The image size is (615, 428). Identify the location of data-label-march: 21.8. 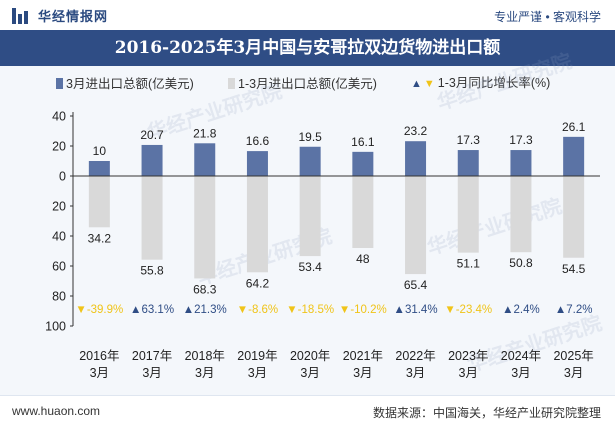
(205, 133).